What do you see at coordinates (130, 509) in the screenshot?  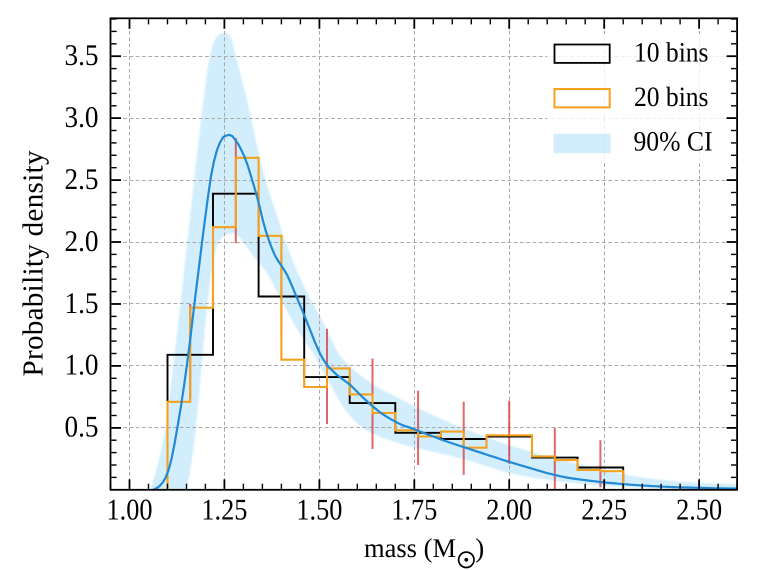 I see `svg-text: 1.00` at bounding box center [130, 509].